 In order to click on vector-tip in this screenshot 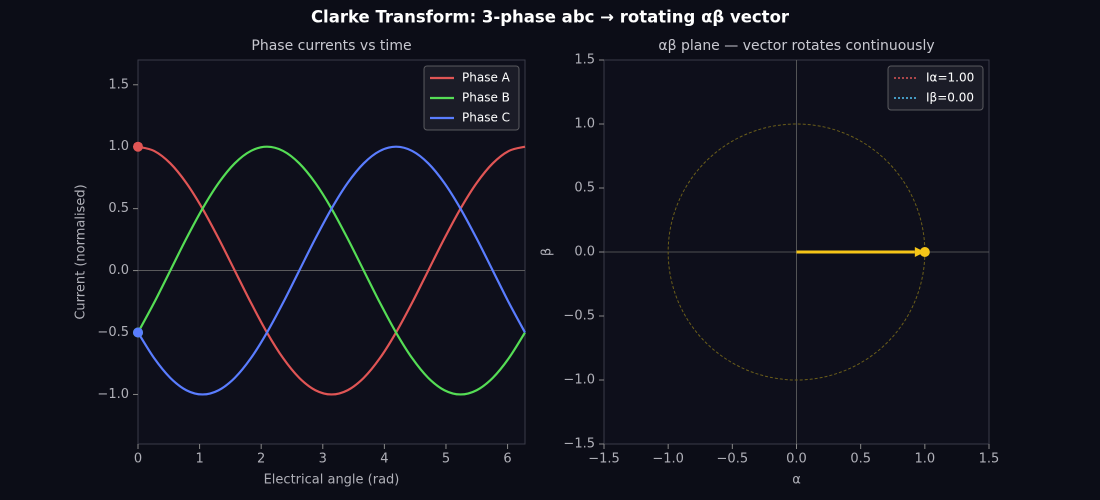, I will do `click(924, 252)`.